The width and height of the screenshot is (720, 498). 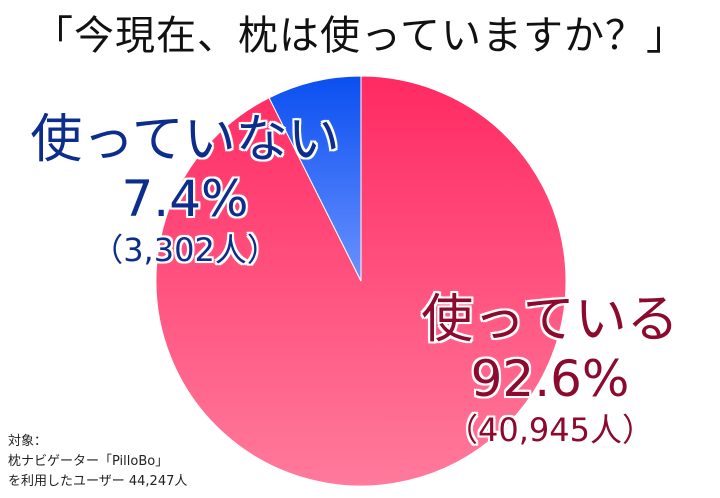 I want to click on note-line-3: を利用したユーザー 44,247人, so click(x=98, y=481).